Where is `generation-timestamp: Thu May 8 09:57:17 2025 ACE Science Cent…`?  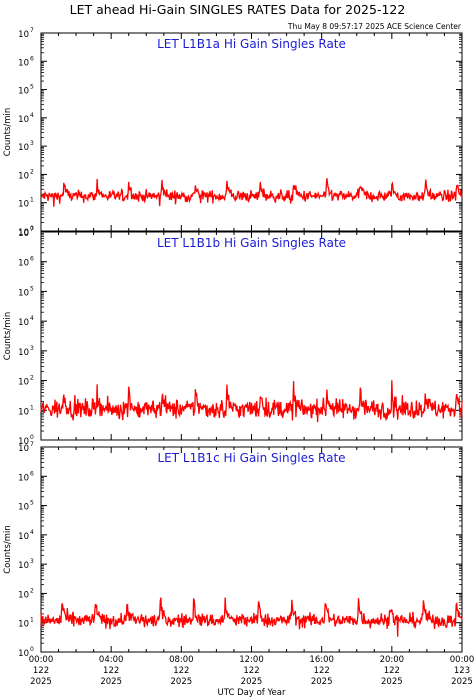
generation-timestamp: Thu May 8 09:57:17 2025 ACE Science Cent… is located at coordinates (374, 26).